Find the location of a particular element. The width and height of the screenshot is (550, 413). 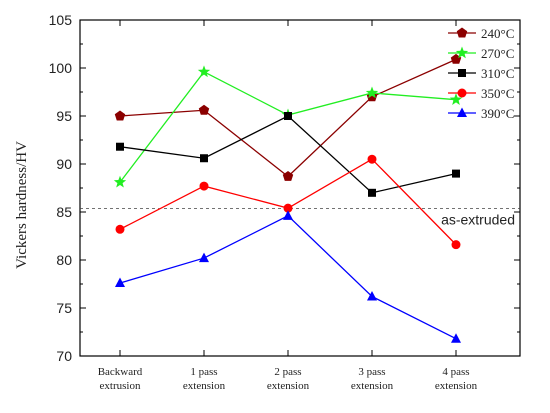

y-tick-label: 100 is located at coordinates (61, 68).